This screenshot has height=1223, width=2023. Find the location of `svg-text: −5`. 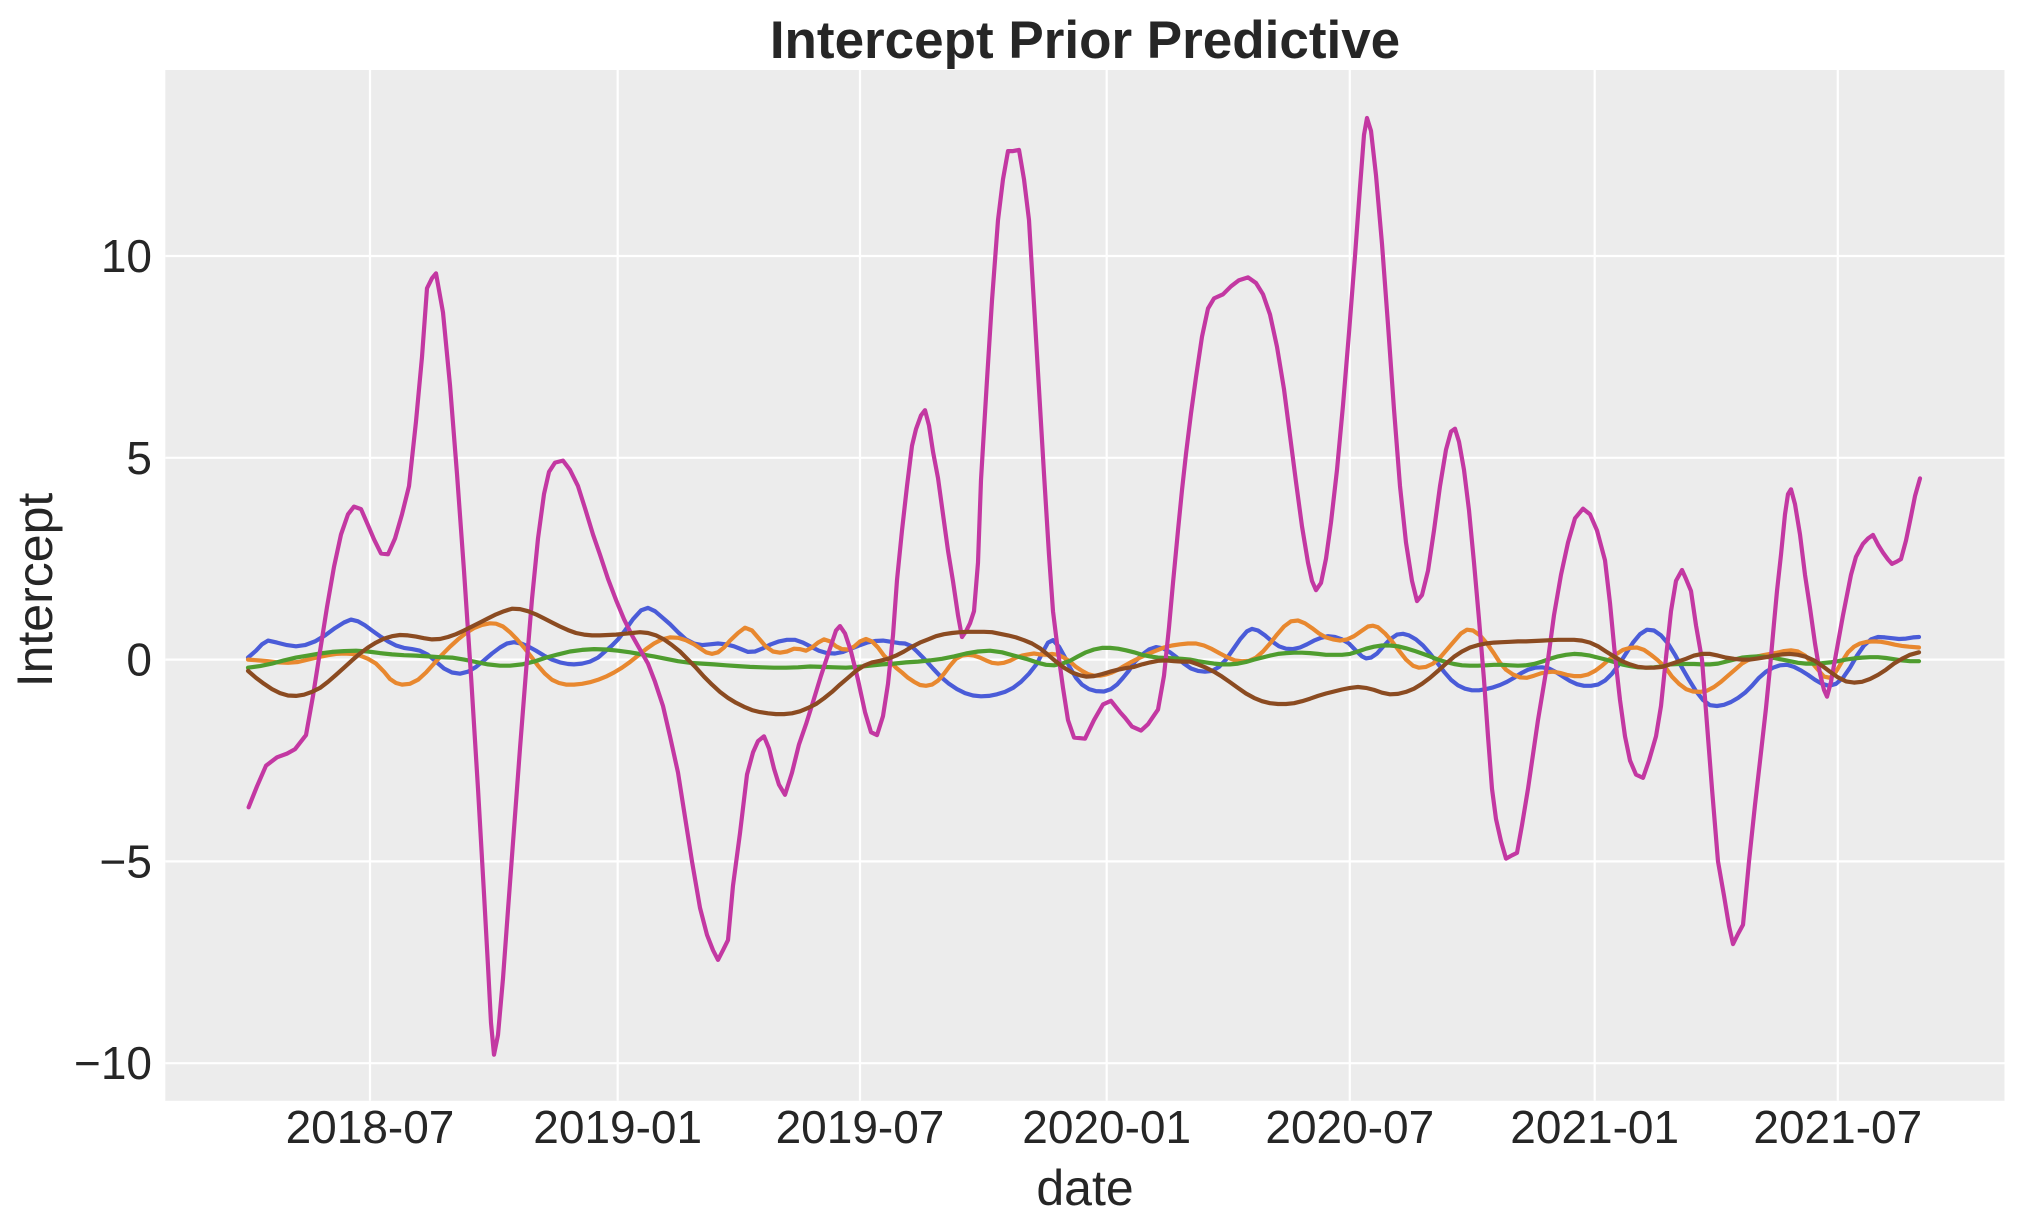

svg-text: −5 is located at coordinates (126, 861).